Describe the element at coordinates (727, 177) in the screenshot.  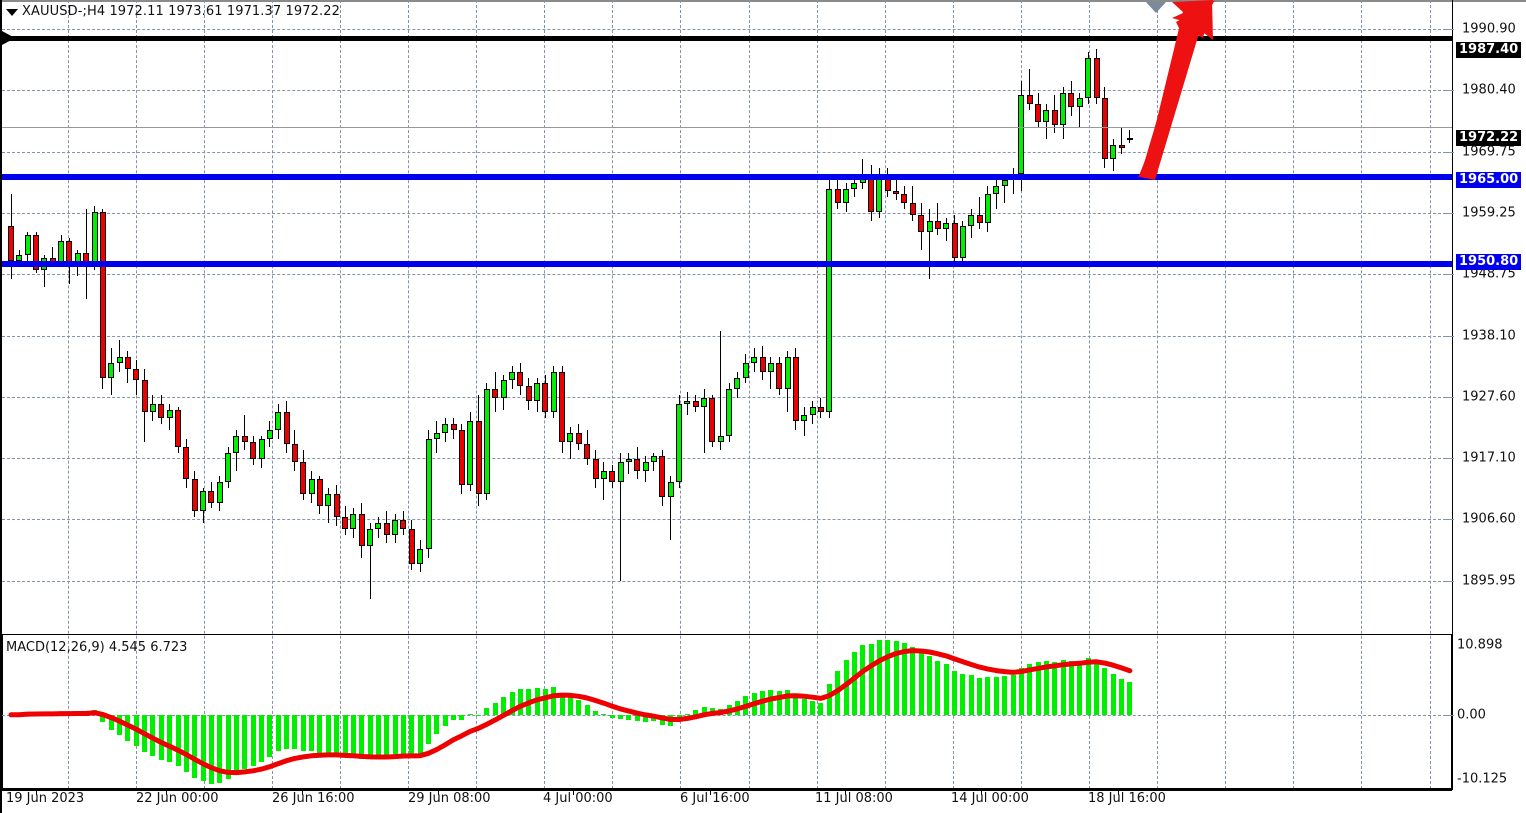
I see `support-line-1965` at that location.